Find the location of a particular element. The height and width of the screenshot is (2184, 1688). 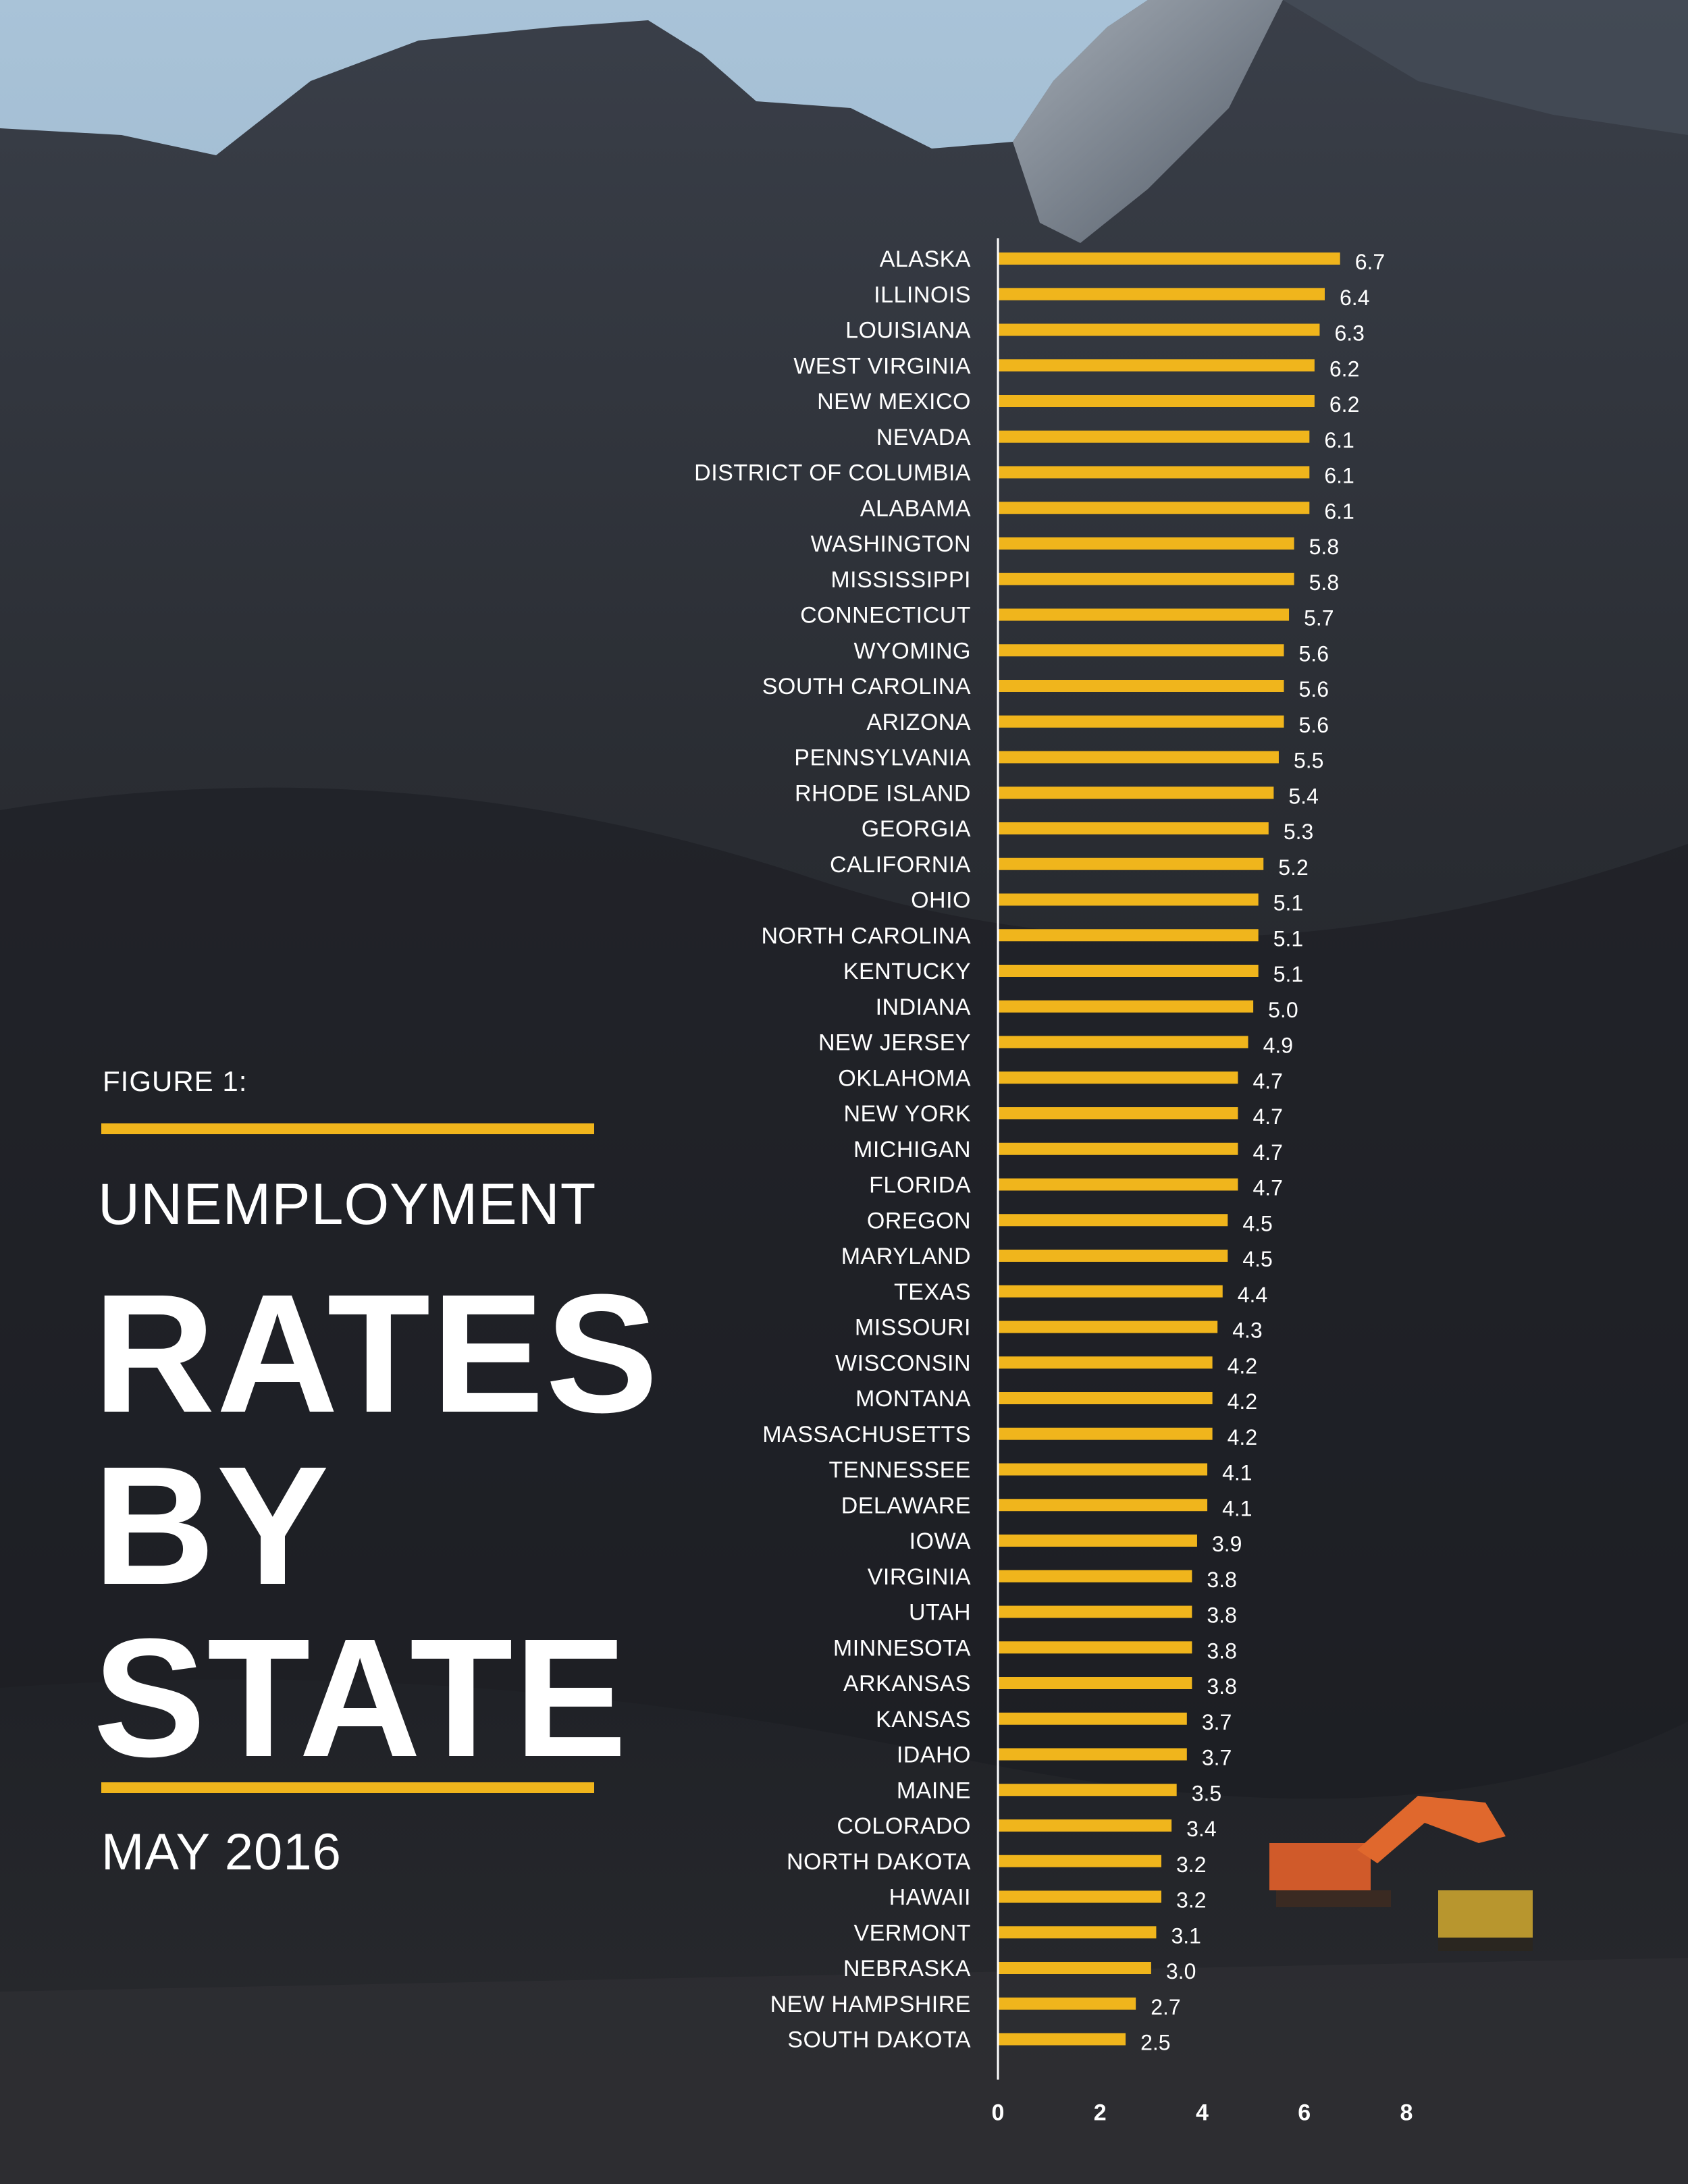

state-label-iowa: IOWA is located at coordinates (940, 1541).